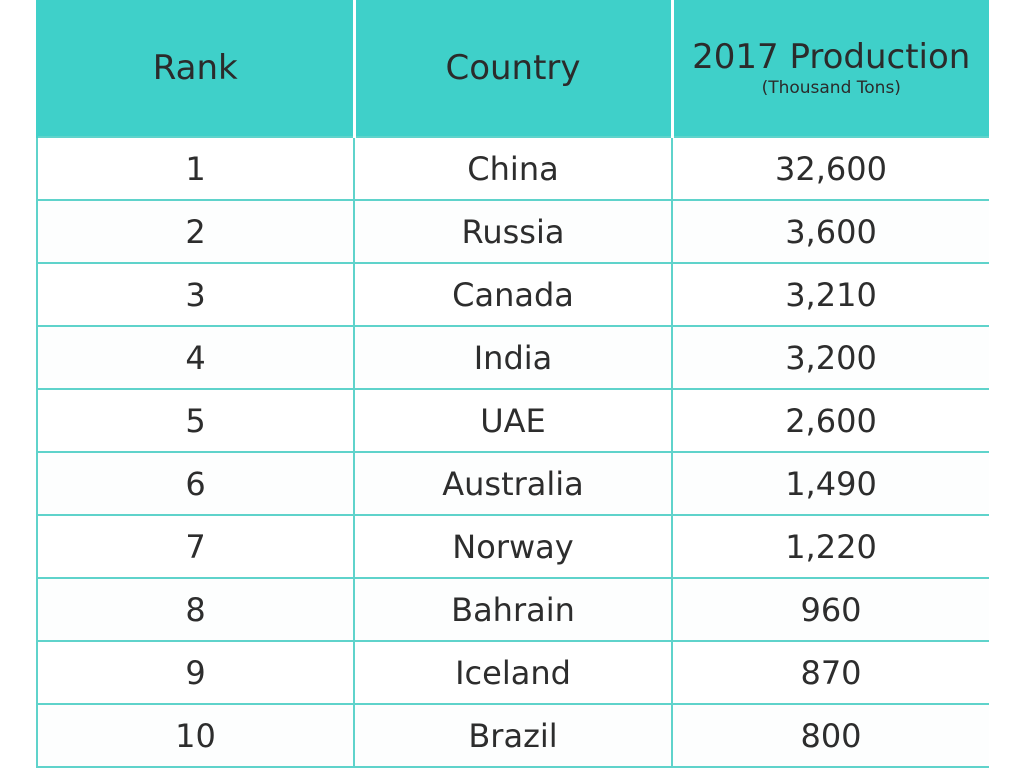 Image resolution: width=1024 pixels, height=768 pixels. I want to click on country-cell: Norway, so click(513, 546).